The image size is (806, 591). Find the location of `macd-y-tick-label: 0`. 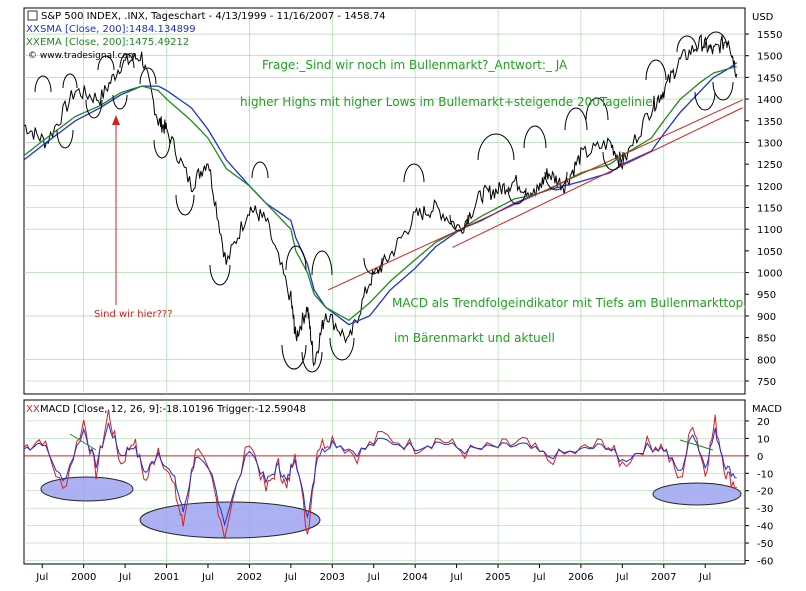

macd-y-tick-label: 0 is located at coordinates (760, 457).